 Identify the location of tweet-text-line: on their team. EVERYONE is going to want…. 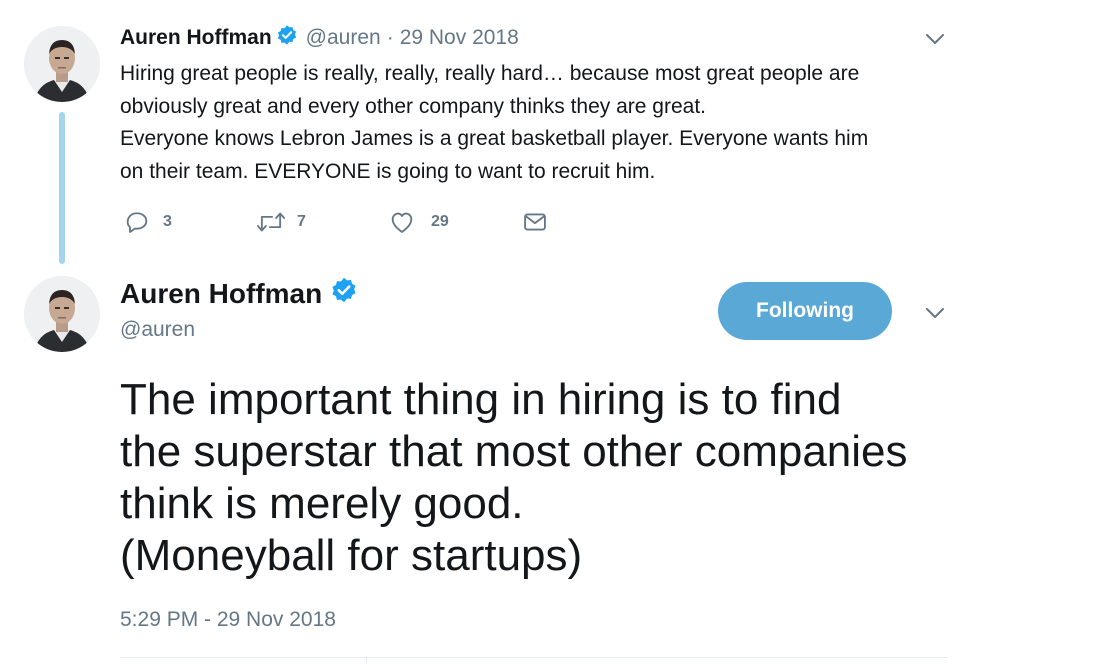
(388, 171).